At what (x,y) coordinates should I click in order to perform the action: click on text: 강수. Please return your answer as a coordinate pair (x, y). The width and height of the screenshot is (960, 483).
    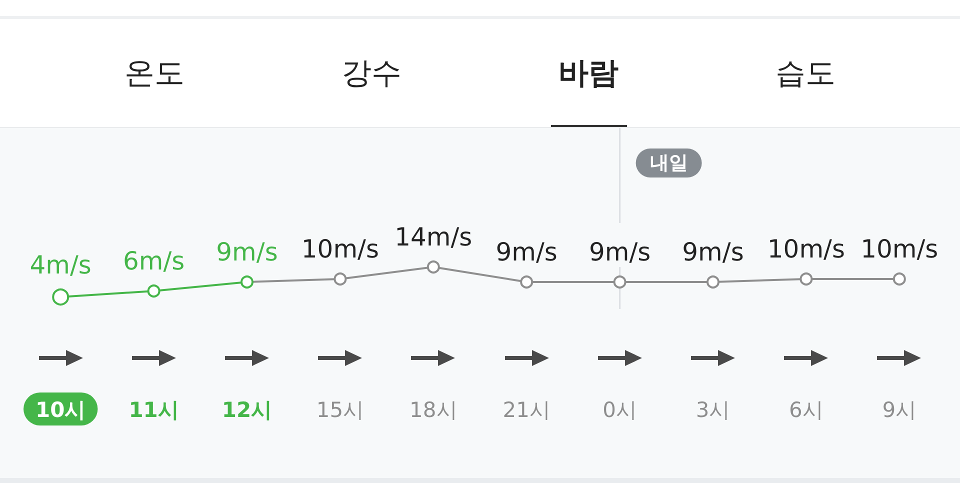
    Looking at the image, I should click on (372, 73).